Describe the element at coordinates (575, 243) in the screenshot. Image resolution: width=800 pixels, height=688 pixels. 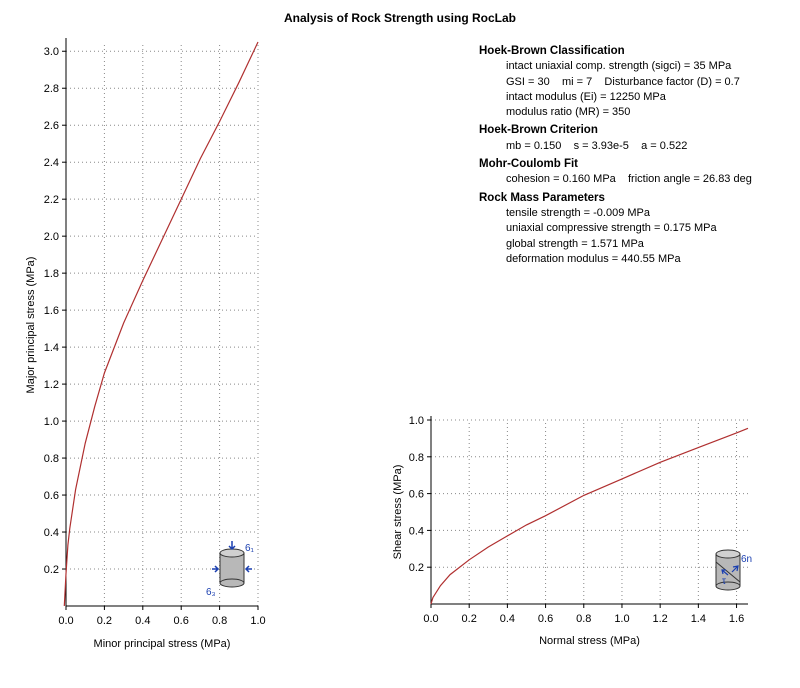
I see `rock-mass-line: global strength = 1.571 MPa` at that location.